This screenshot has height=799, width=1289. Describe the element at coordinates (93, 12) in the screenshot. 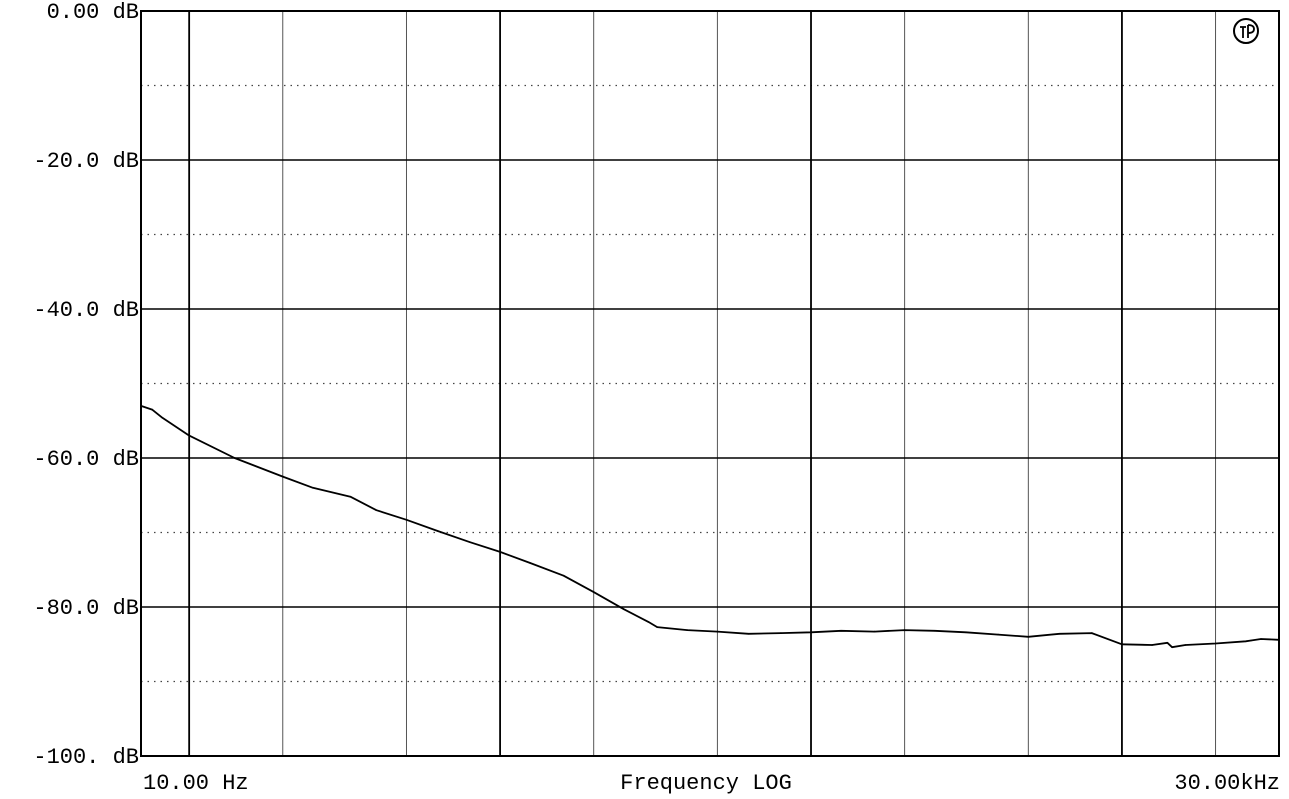

I see `y-tick-label: 0.00 dB` at that location.